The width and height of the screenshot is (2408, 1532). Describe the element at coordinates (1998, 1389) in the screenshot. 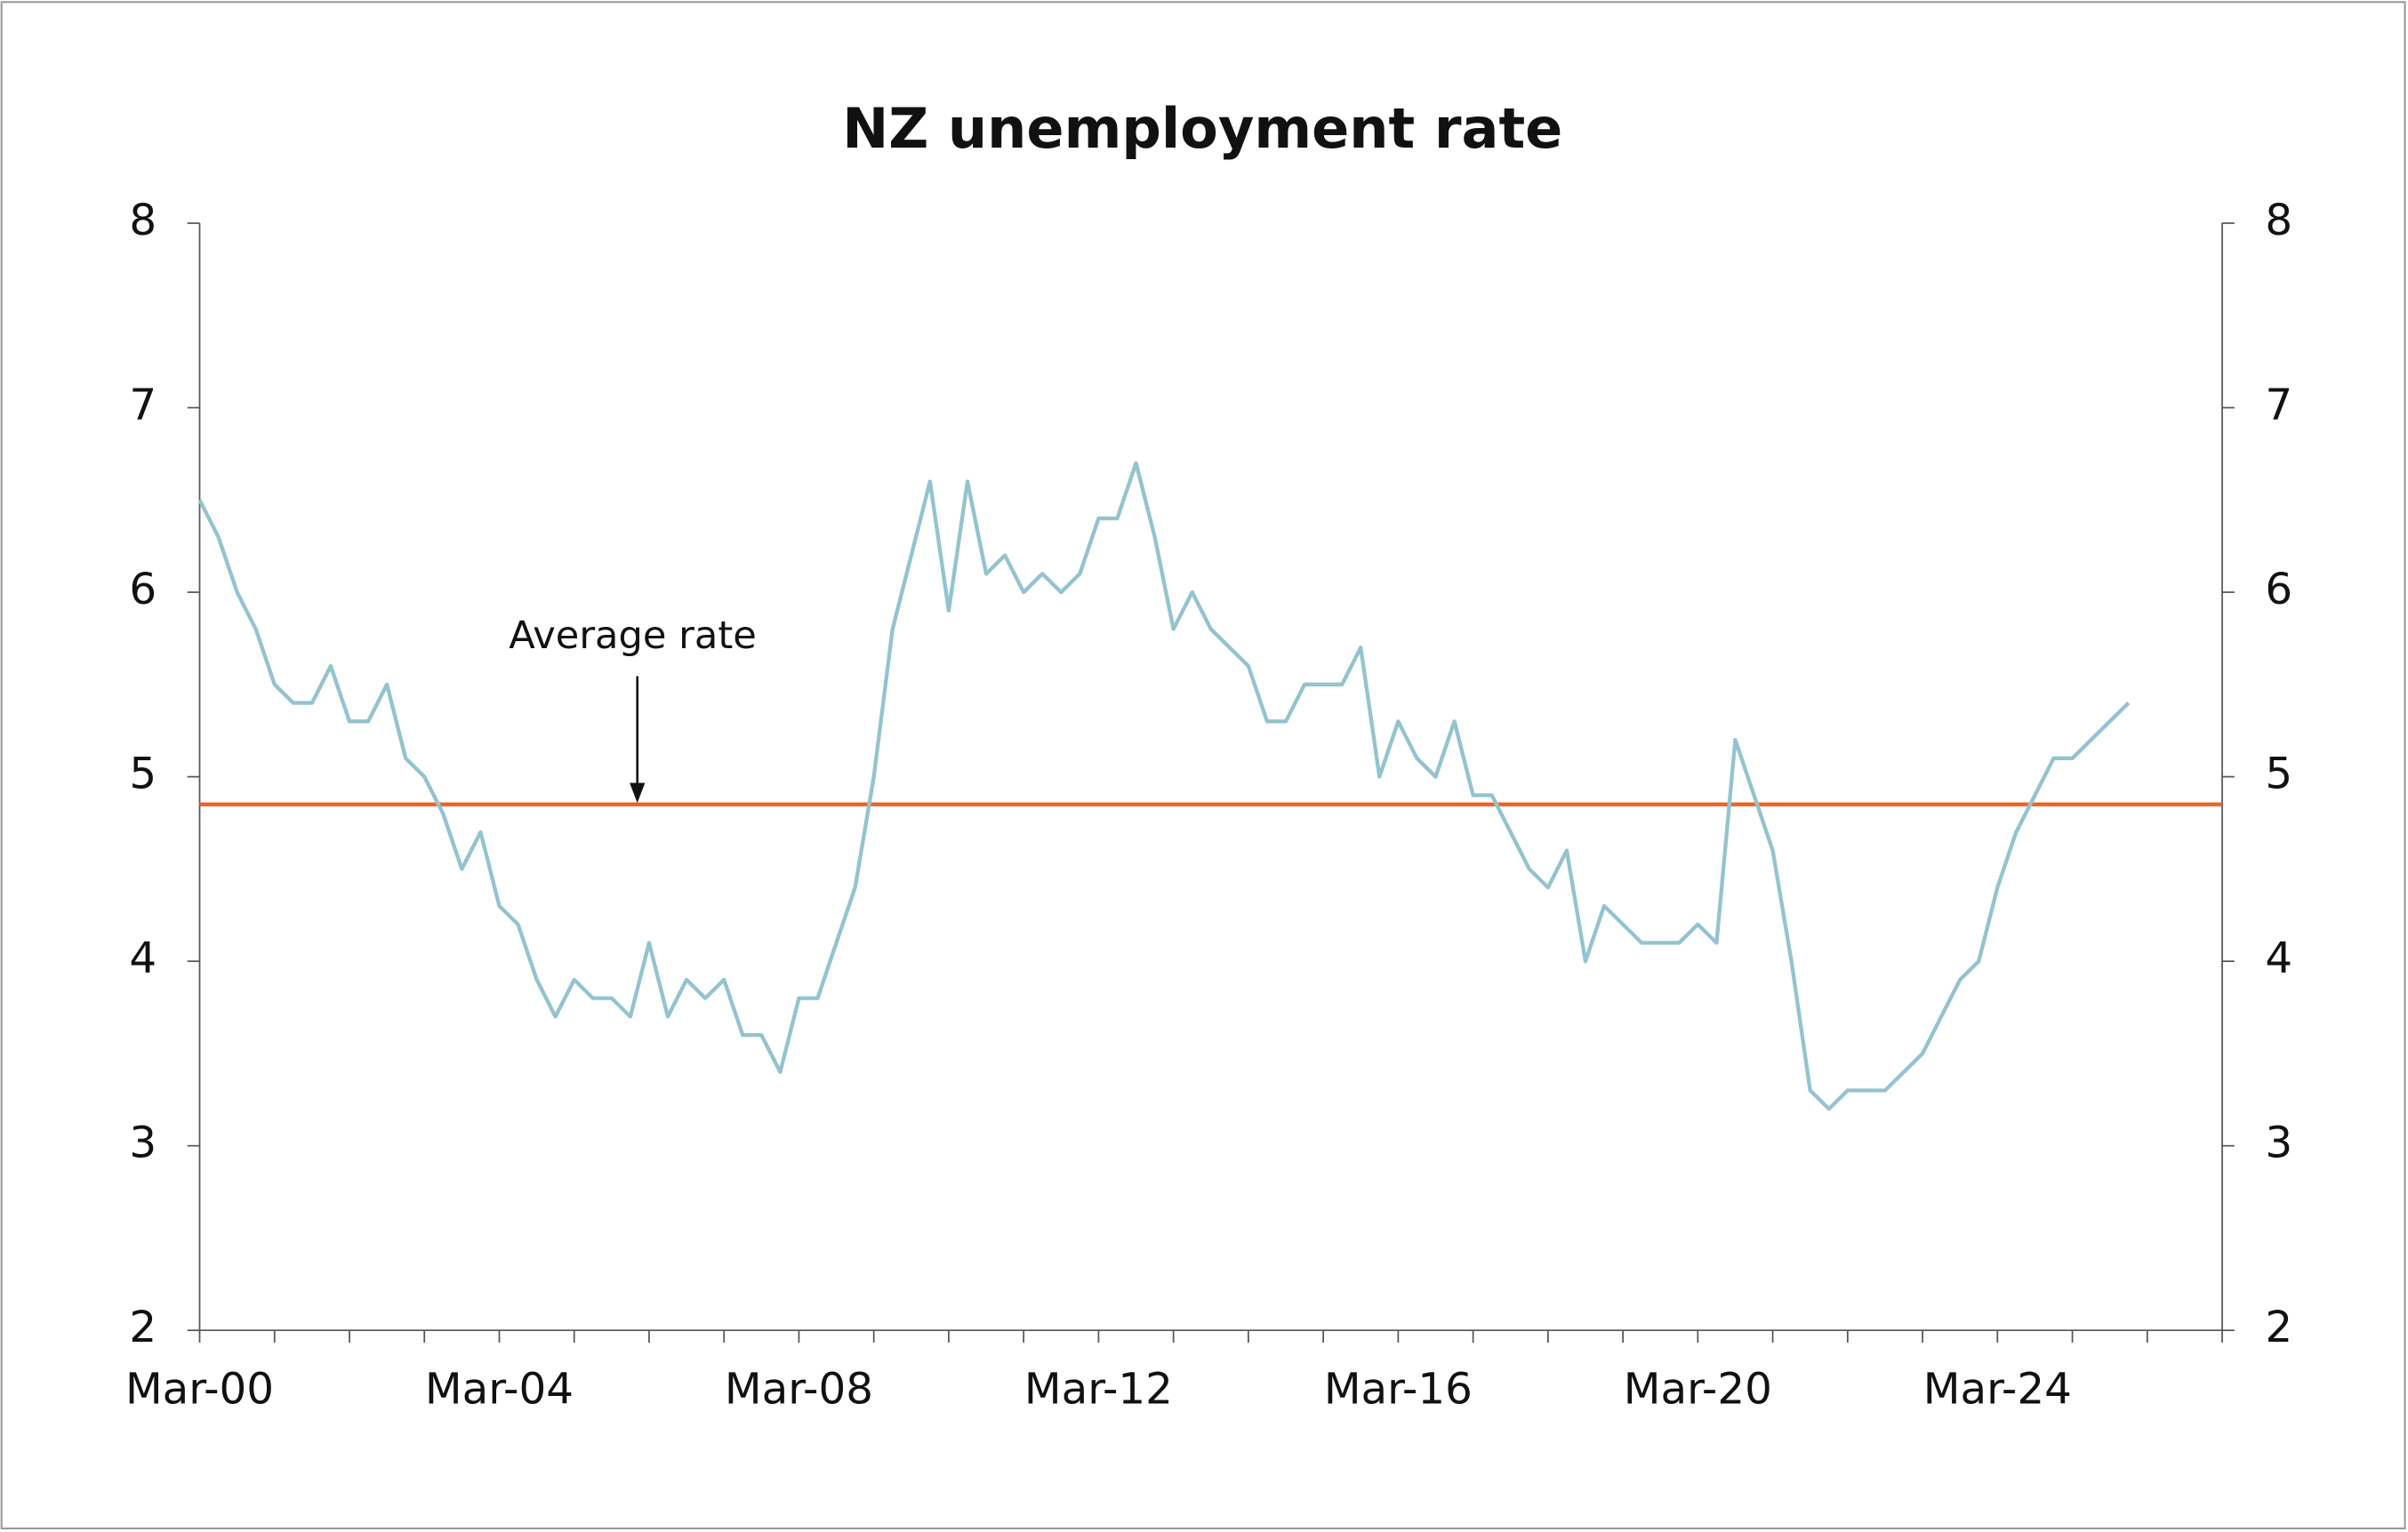

I see `x-tick-label: Mar-24` at that location.